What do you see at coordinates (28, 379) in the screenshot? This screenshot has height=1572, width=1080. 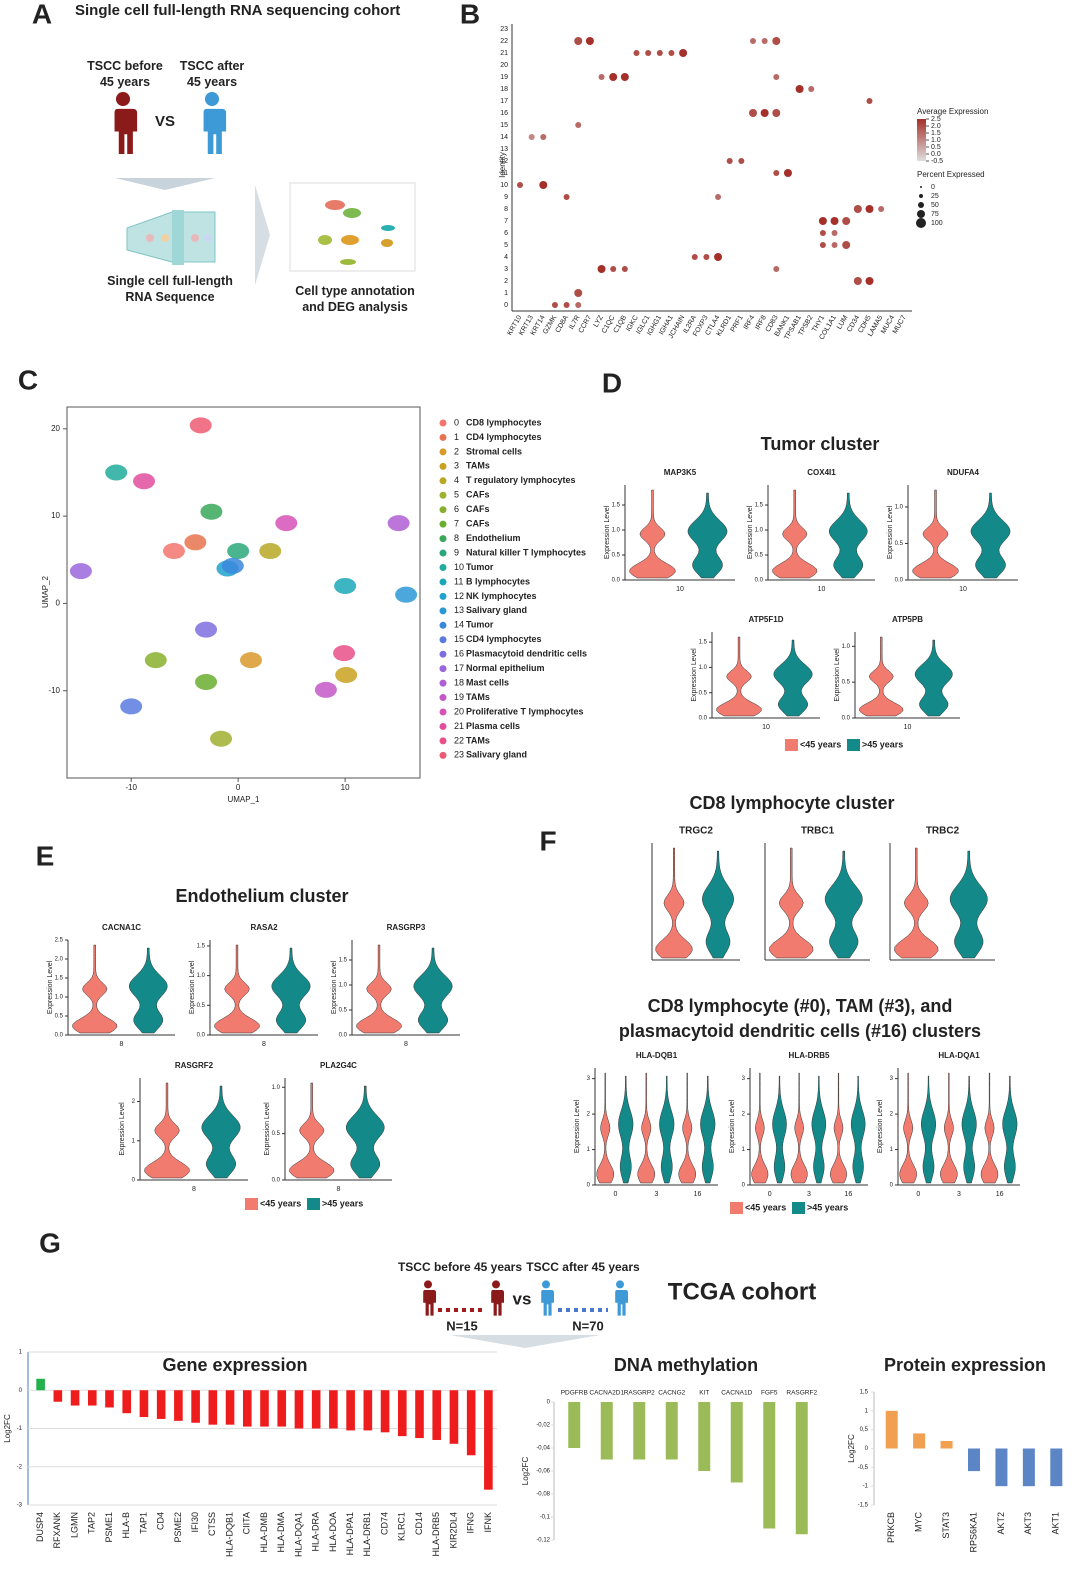 I see `panel-letter: C` at bounding box center [28, 379].